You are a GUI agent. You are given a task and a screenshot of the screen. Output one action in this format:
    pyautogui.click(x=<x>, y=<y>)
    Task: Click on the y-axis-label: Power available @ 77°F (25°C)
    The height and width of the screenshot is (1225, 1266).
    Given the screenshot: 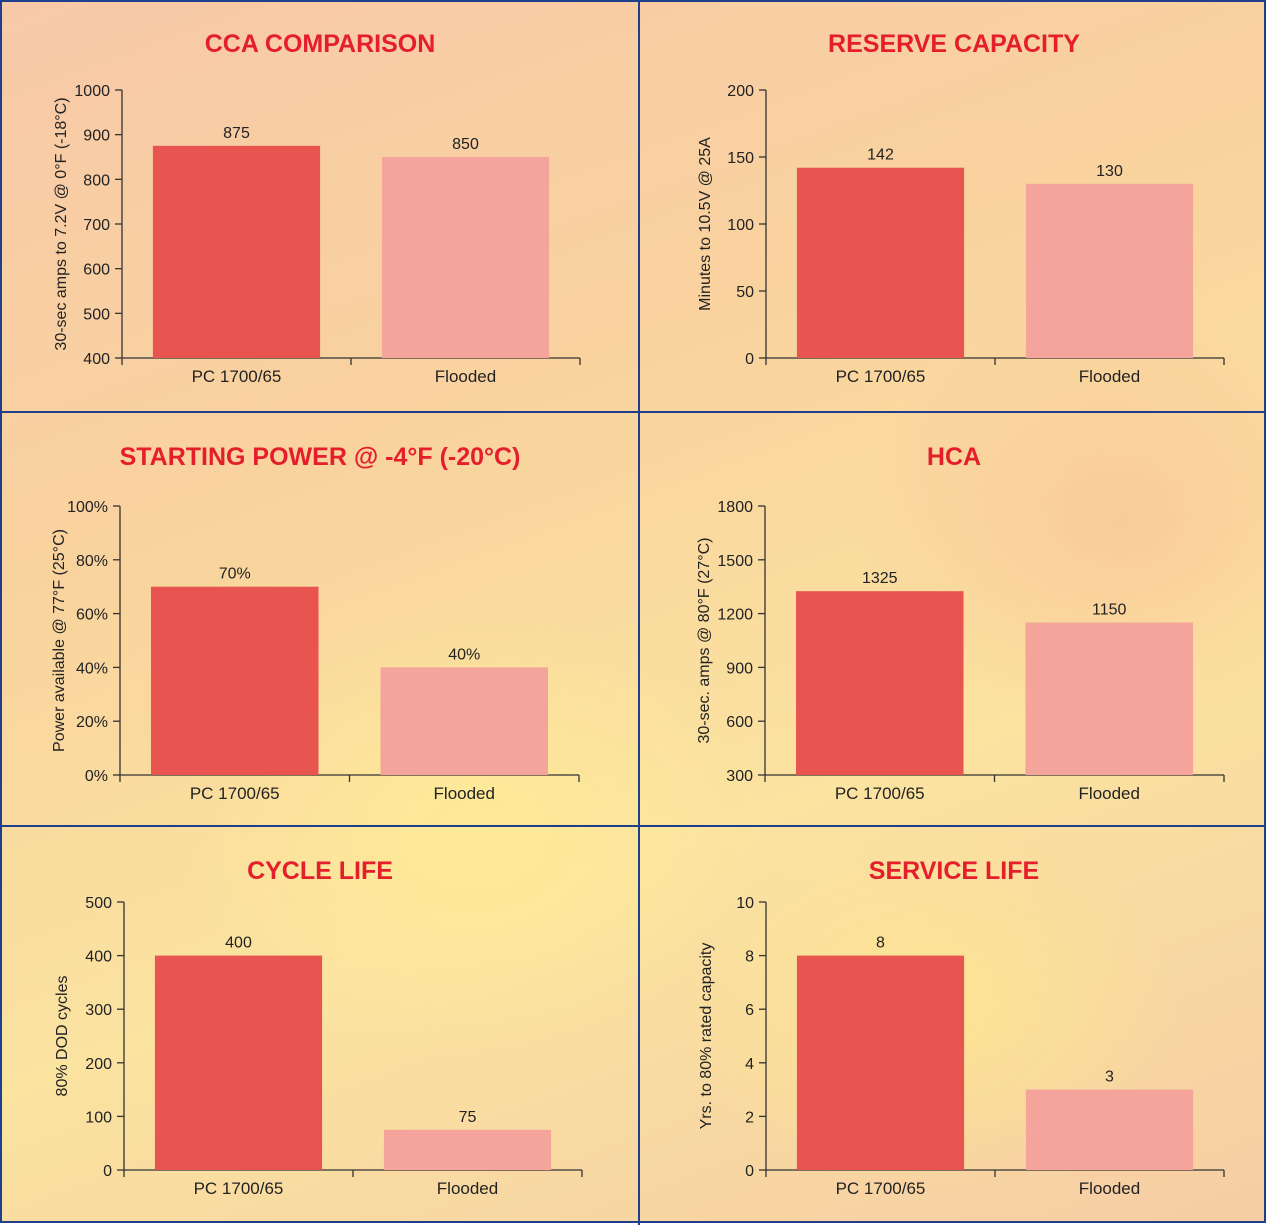 What is the action you would take?
    pyautogui.click(x=59, y=640)
    